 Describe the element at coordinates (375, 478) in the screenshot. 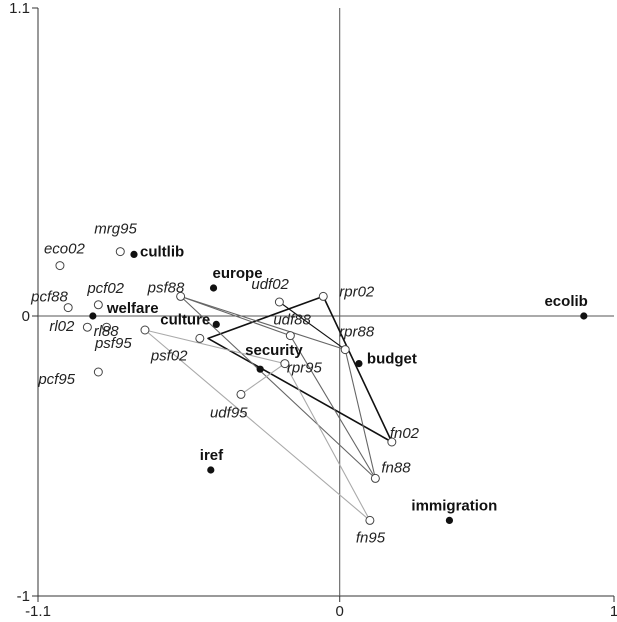

I see `party-point-fn88` at that location.